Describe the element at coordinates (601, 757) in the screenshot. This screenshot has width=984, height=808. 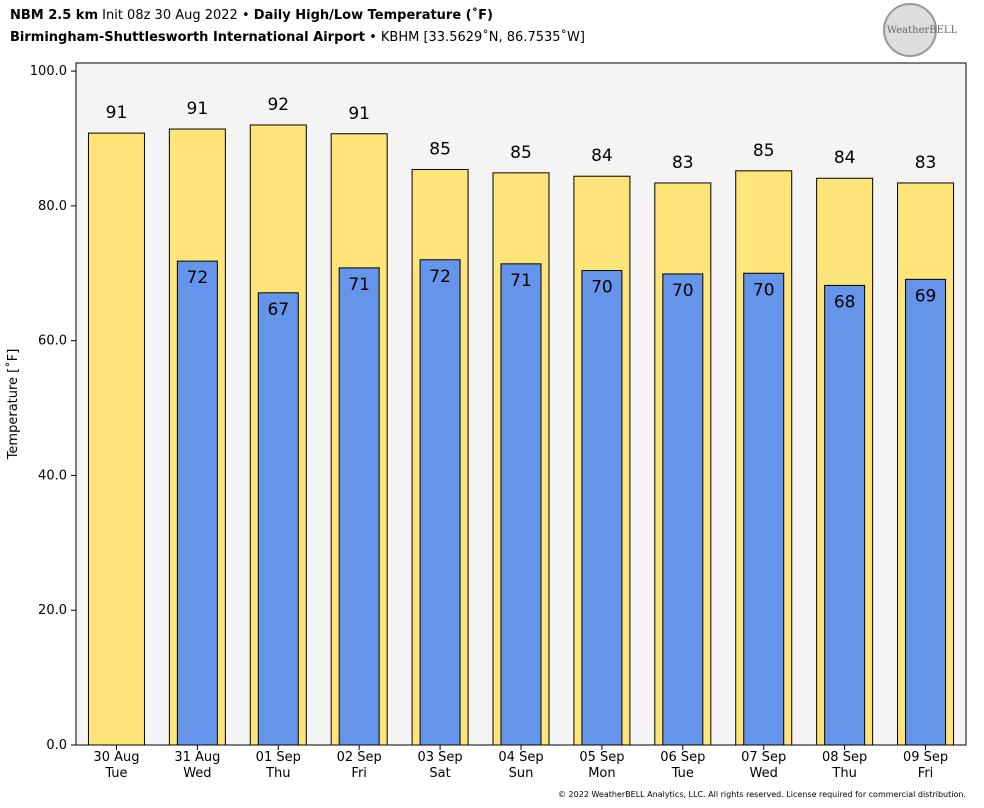
I see `x-tick-label: 05 Sep` at that location.